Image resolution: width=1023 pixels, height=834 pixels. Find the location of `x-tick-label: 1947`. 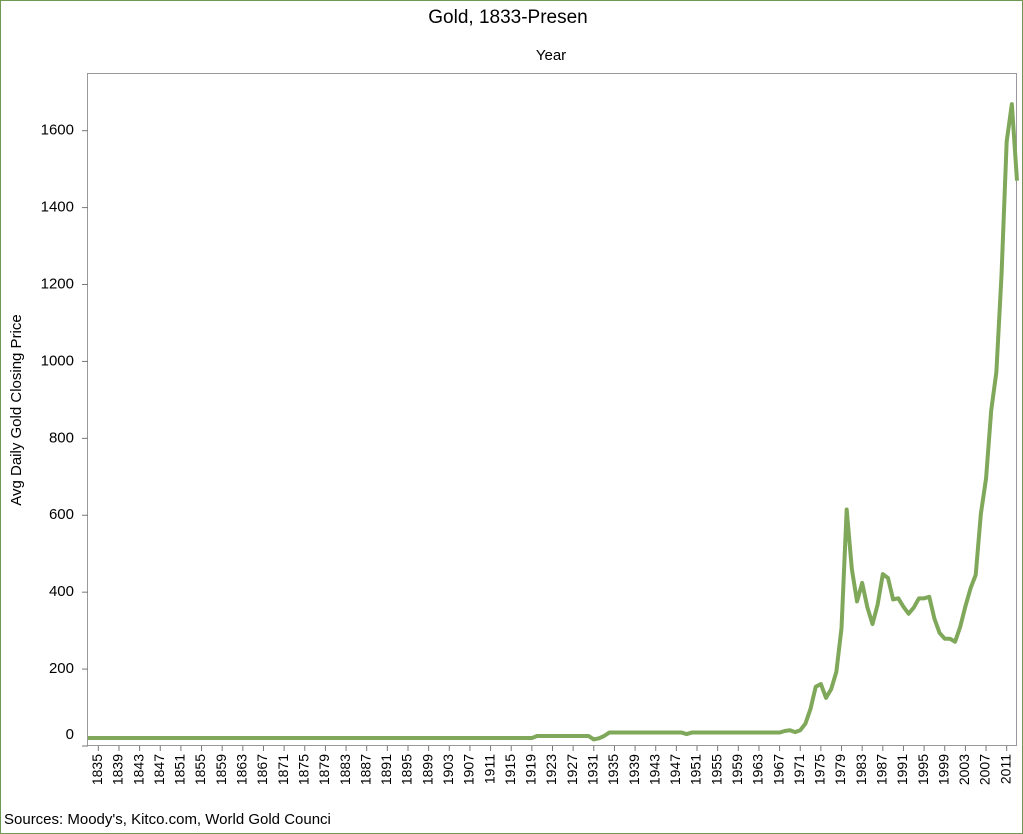

x-tick-label: 1947 is located at coordinates (675, 769).